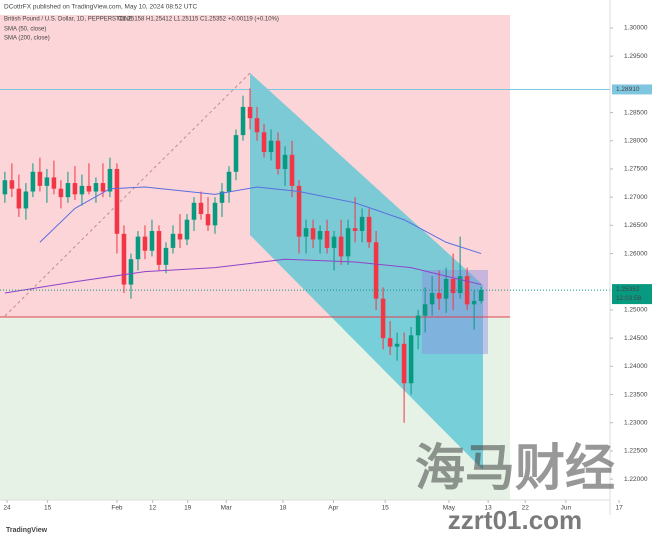 This screenshot has height=540, width=652. I want to click on y-tick-label: 1.22500, so click(636, 451).